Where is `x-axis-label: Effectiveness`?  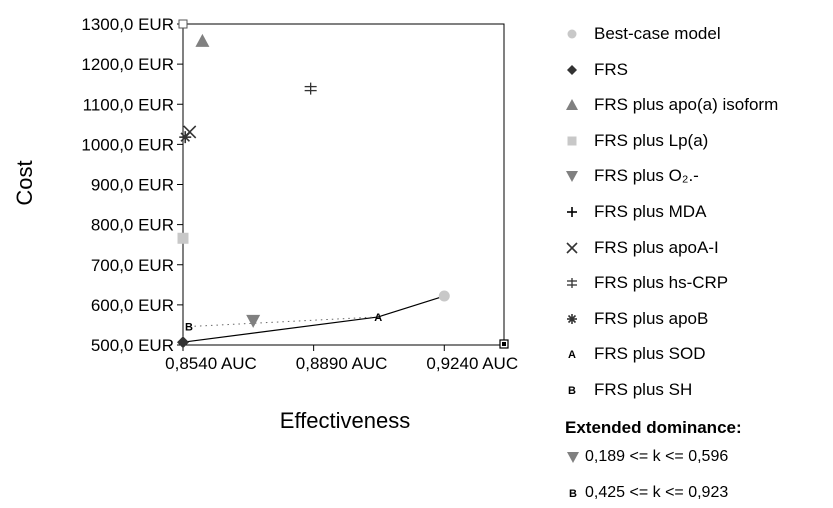
x-axis-label: Effectiveness is located at coordinates (345, 420).